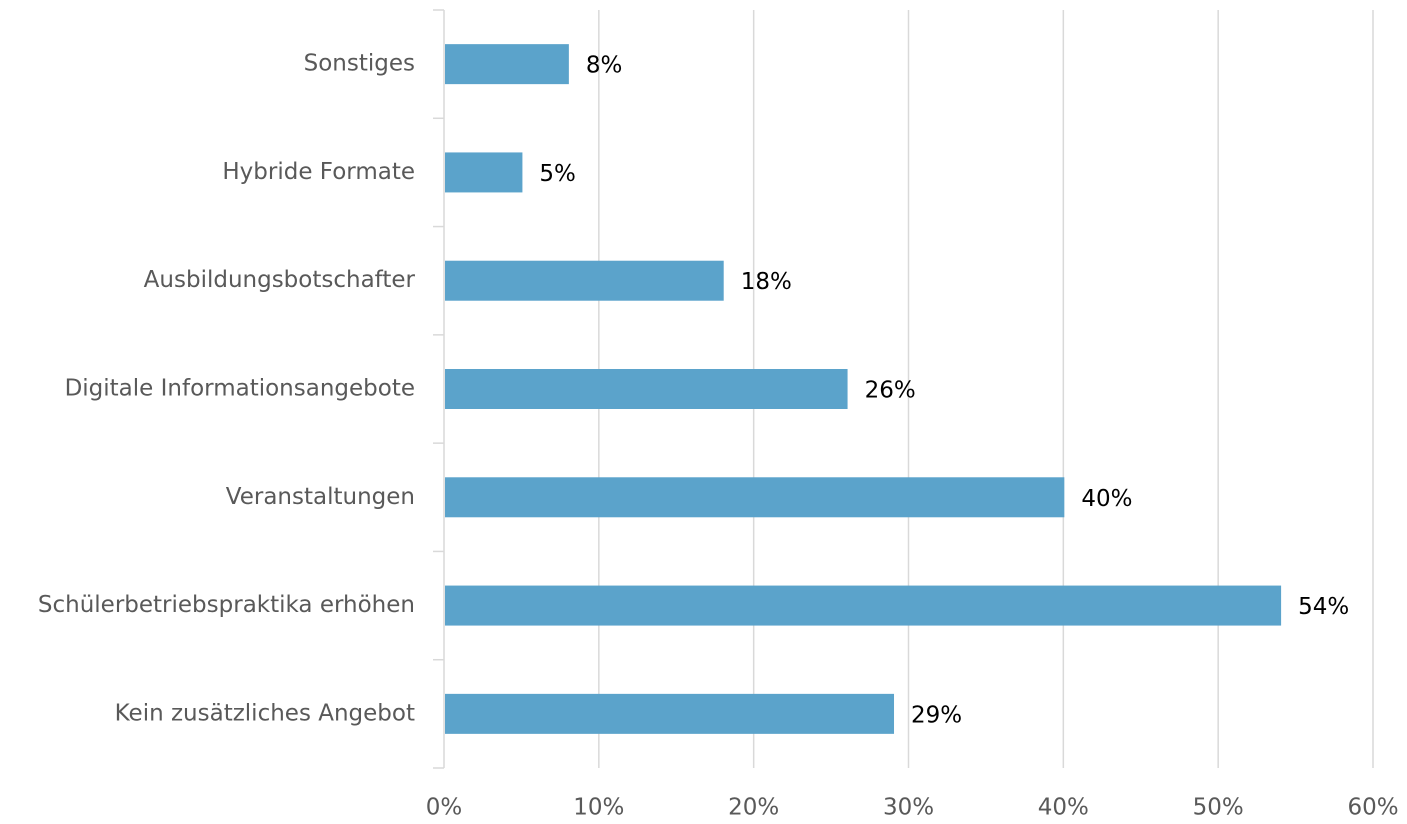  What do you see at coordinates (1372, 808) in the screenshot?
I see `x-tick-label: 60%` at bounding box center [1372, 808].